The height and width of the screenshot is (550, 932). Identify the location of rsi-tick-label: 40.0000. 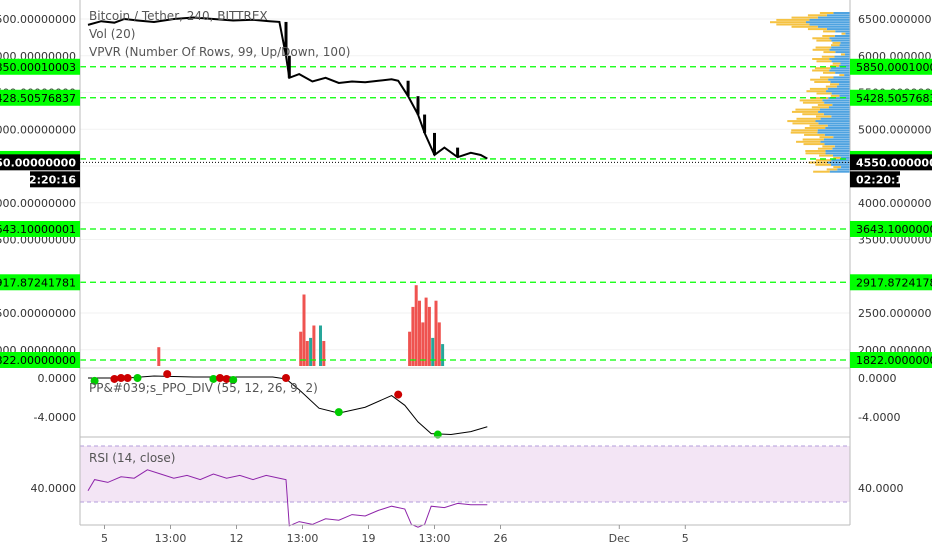
(881, 488).